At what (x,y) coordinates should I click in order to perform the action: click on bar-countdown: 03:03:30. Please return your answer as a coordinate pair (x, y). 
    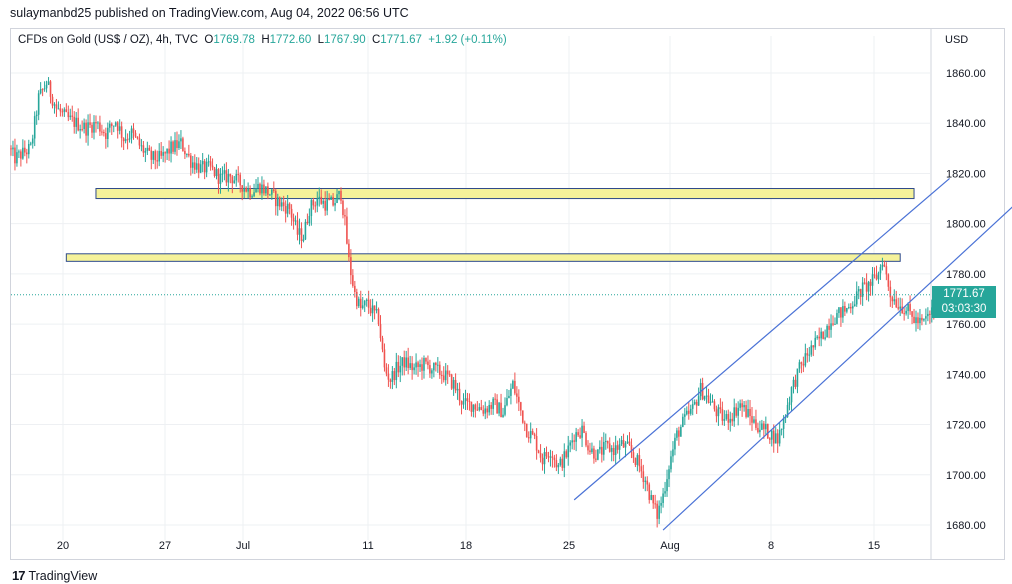
    Looking at the image, I should click on (964, 309).